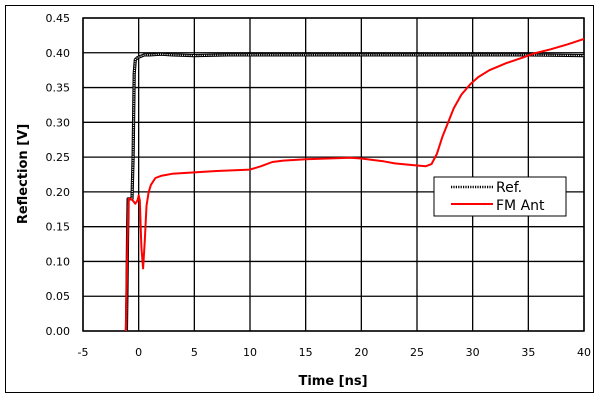  What do you see at coordinates (584, 352) in the screenshot?
I see `x-tick-label: 40` at bounding box center [584, 352].